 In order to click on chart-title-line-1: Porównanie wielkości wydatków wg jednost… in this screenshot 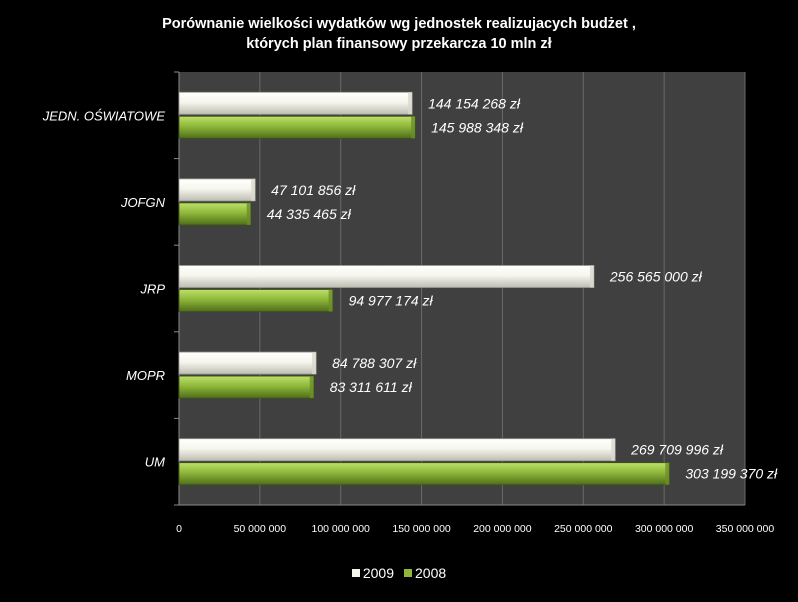, I will do `click(399, 24)`.